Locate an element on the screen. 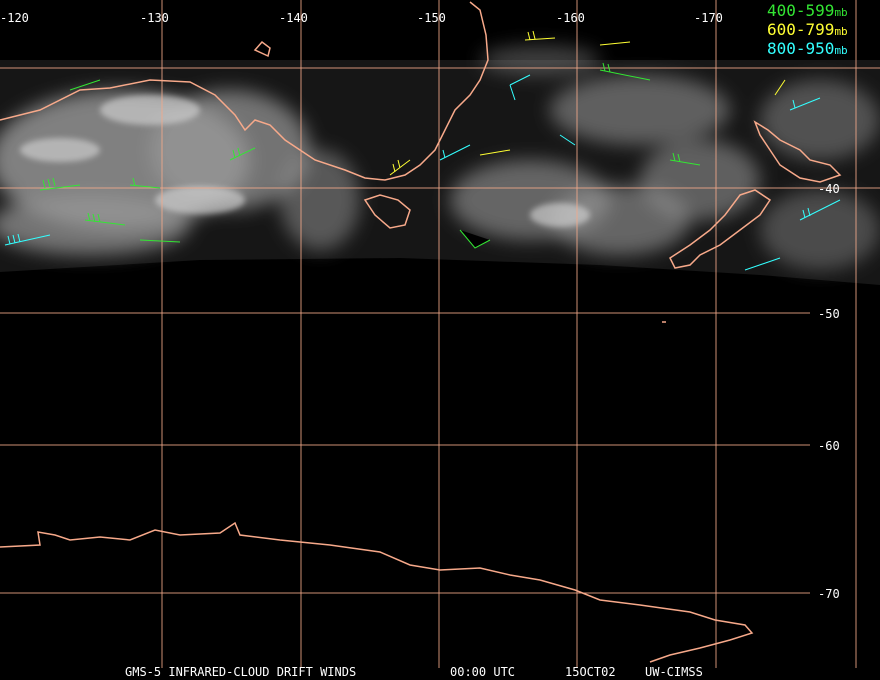 This screenshot has width=880, height=680. lon-label: -140 is located at coordinates (293, 18).